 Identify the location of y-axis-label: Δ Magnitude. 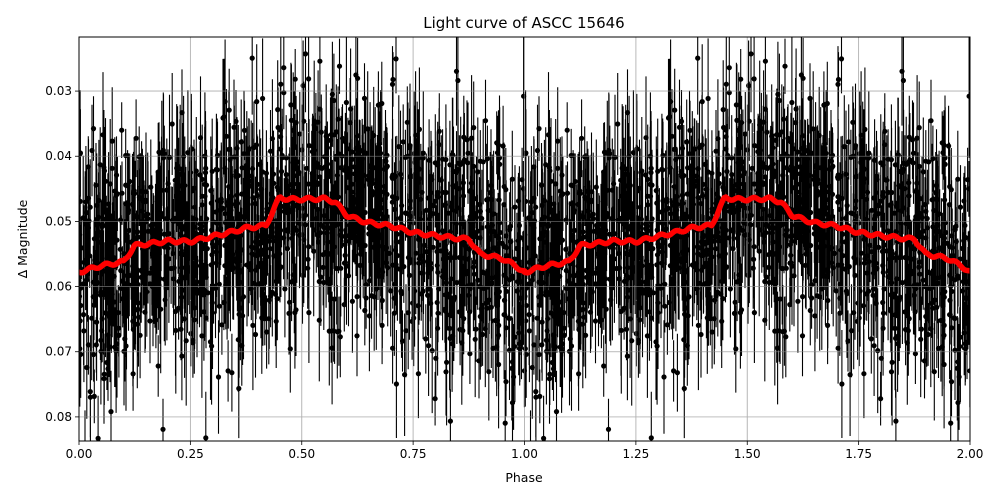
(22, 238).